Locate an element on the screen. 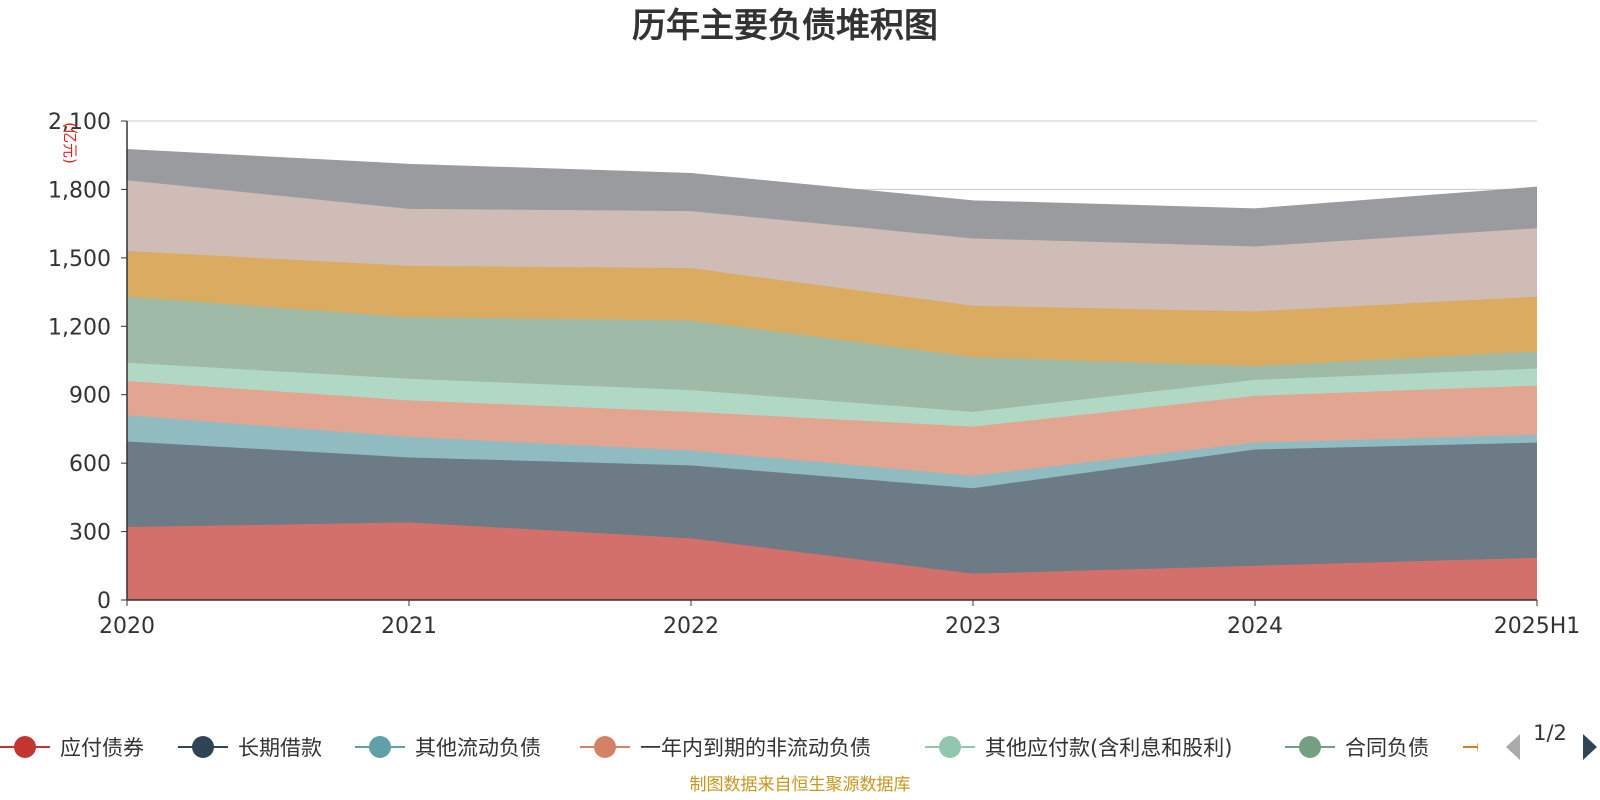 Image resolution: width=1600 pixels, height=800 pixels. chart-title: 历年主要负债堆积图 is located at coordinates (785, 26).